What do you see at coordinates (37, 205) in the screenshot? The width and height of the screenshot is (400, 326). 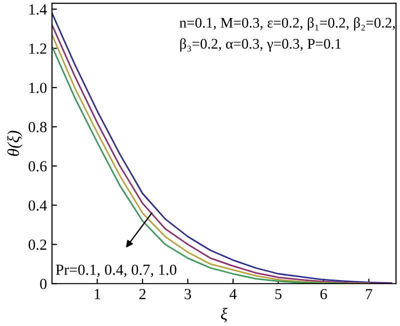 I see `y-tick-label: 0.4` at bounding box center [37, 205].